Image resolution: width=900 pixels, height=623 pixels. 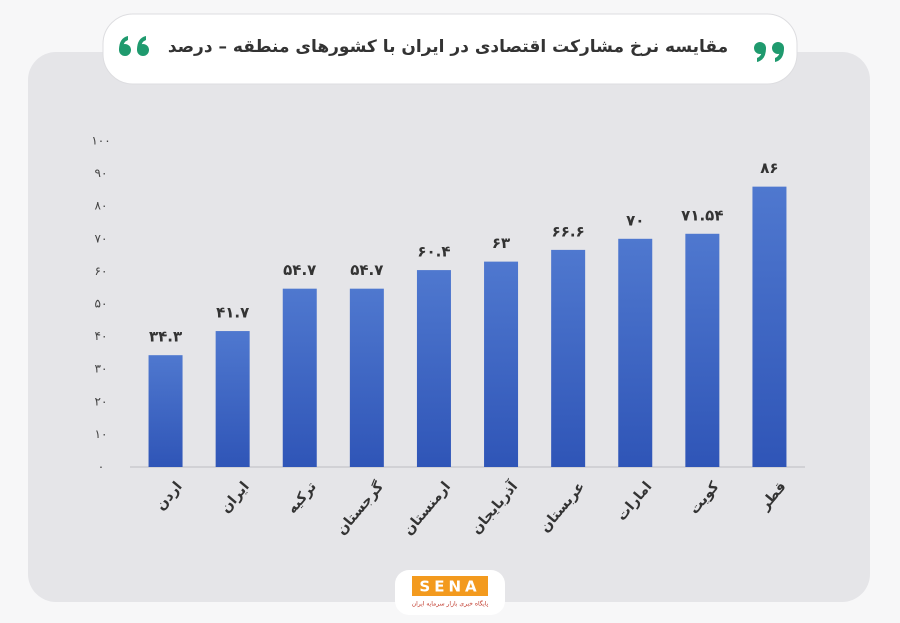 What do you see at coordinates (134, 46) in the screenshot?
I see `quote-left` at bounding box center [134, 46].